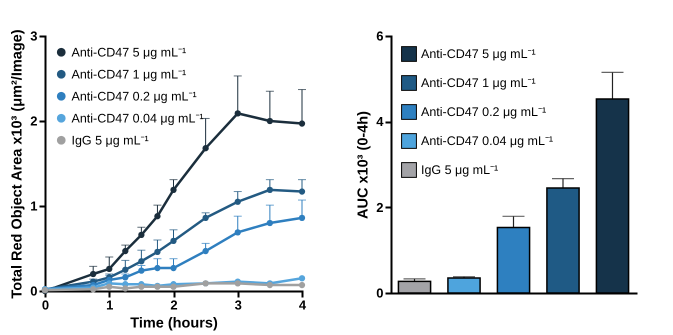 This screenshot has height=335, width=673. Describe the element at coordinates (380, 122) in the screenshot. I see `y-tick-label: 4` at that location.